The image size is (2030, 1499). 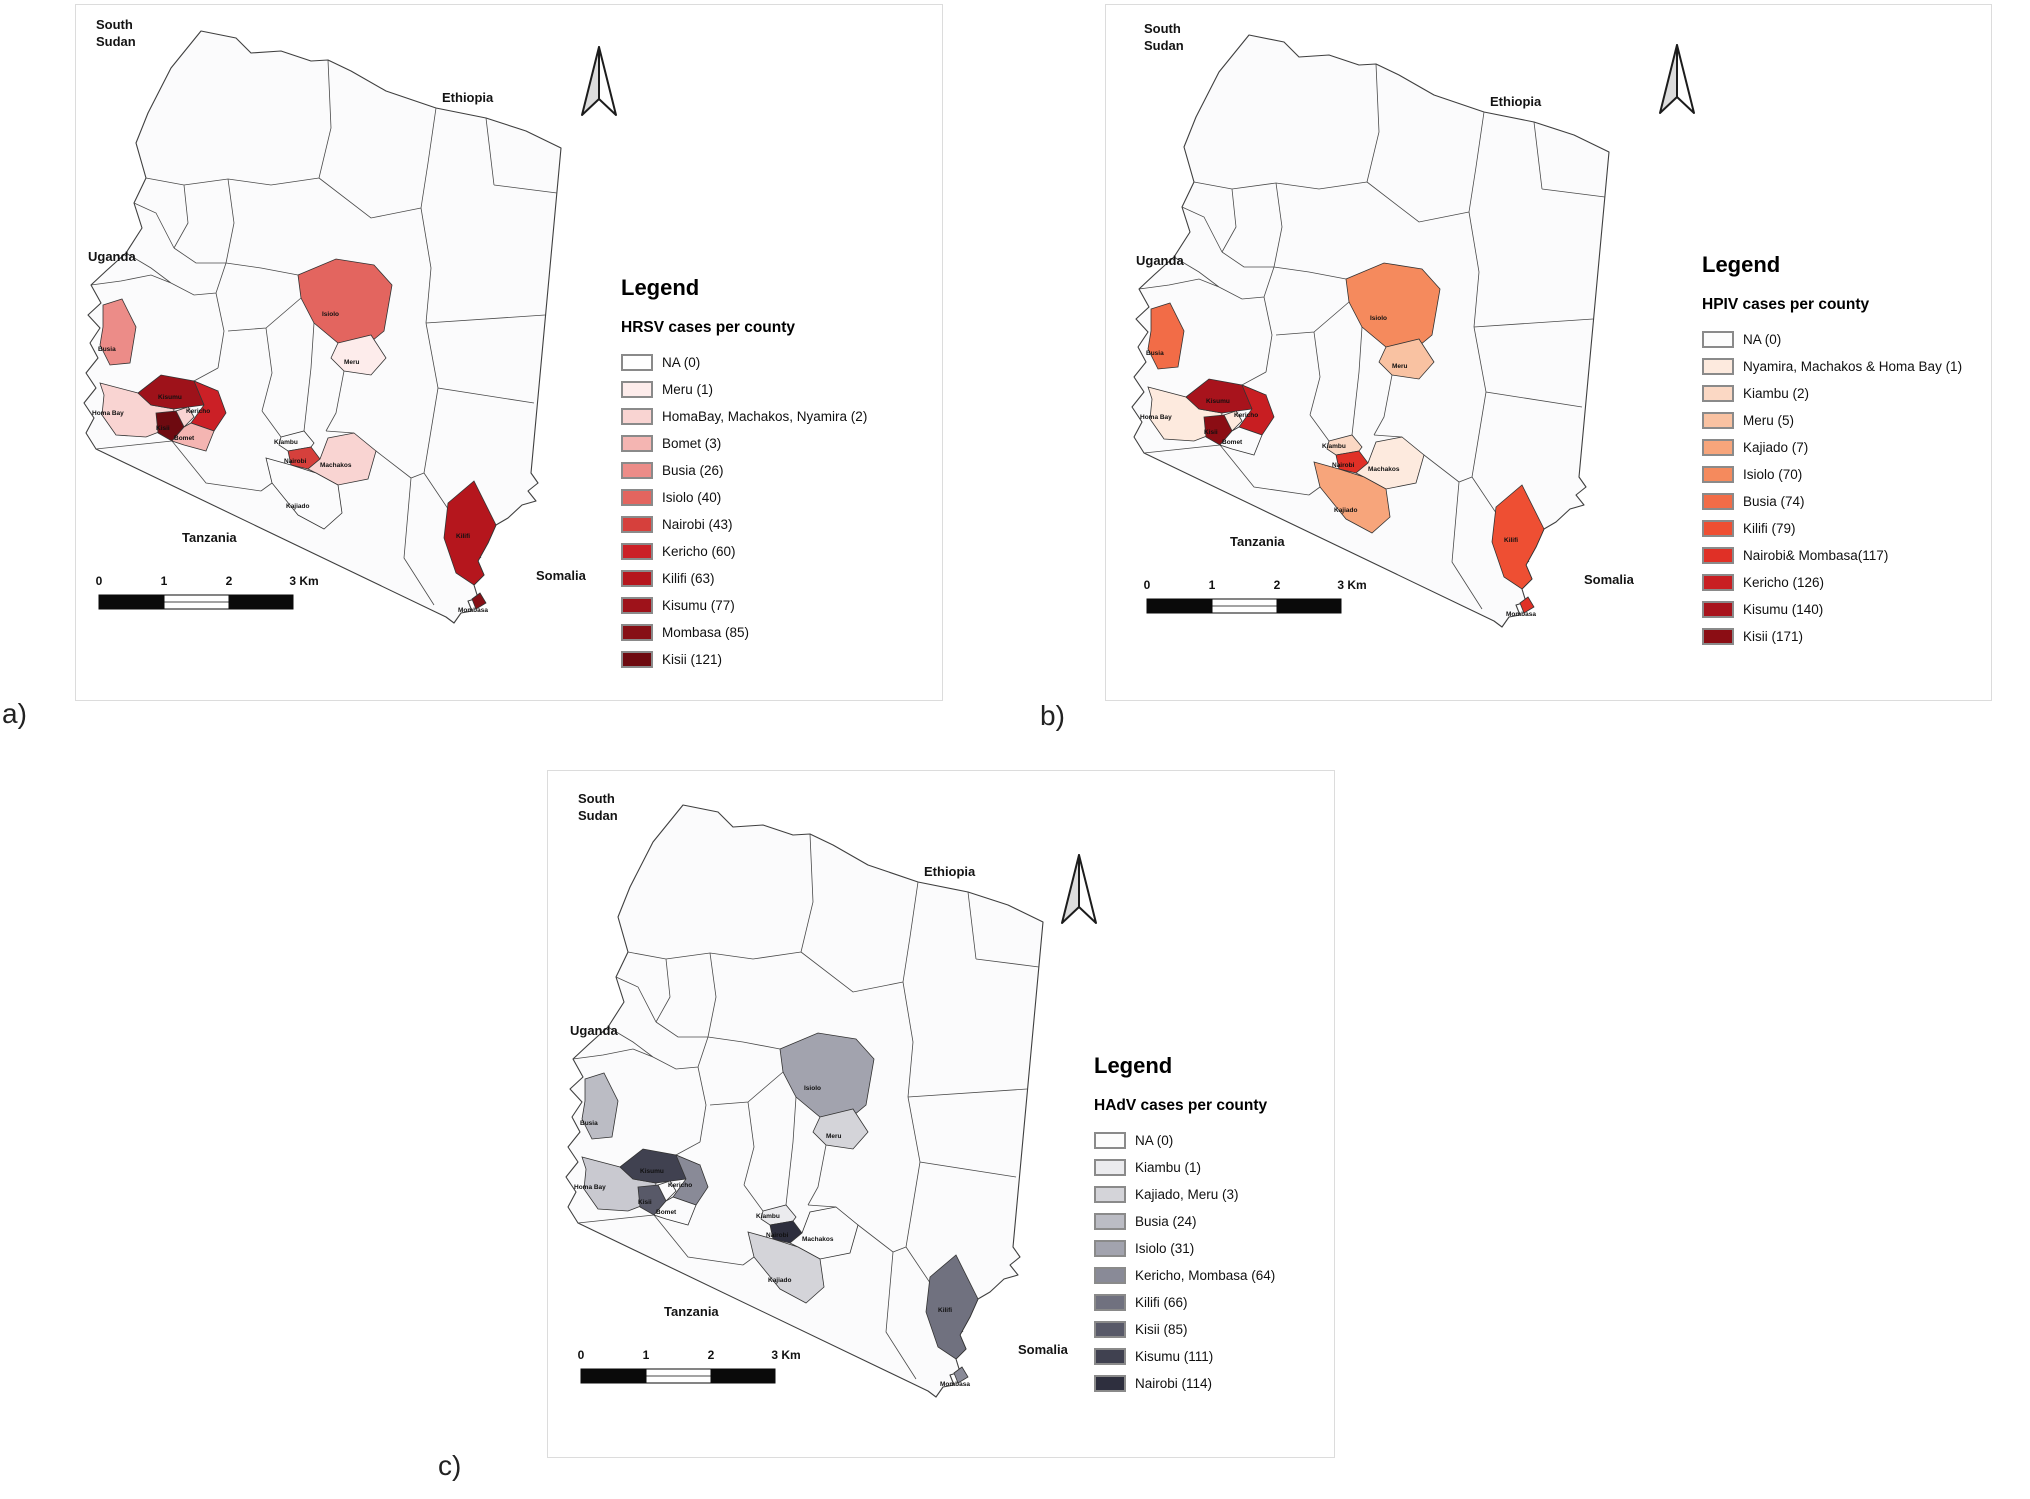 What do you see at coordinates (1784, 582) in the screenshot?
I see `legend-label: Kericho (126)` at bounding box center [1784, 582].